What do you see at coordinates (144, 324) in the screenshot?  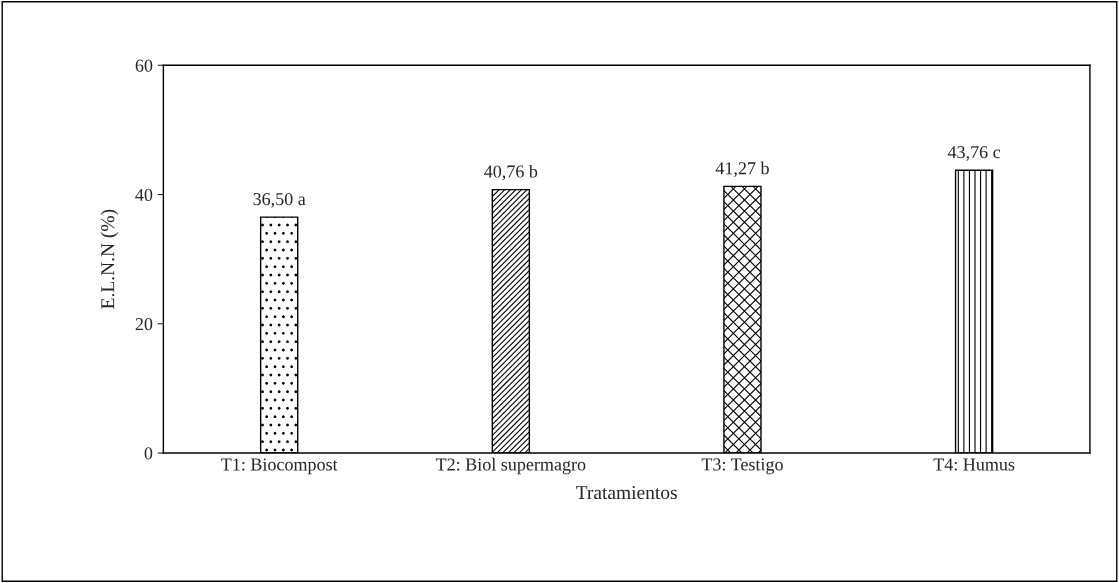 I see `y-tick-label: 20` at bounding box center [144, 324].